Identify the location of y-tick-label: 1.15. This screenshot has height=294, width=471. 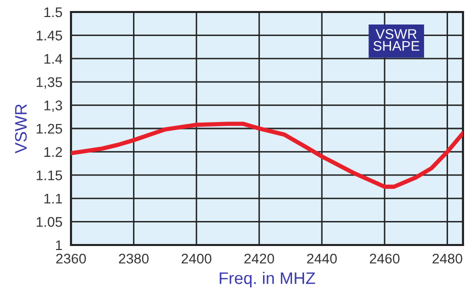
(49, 175).